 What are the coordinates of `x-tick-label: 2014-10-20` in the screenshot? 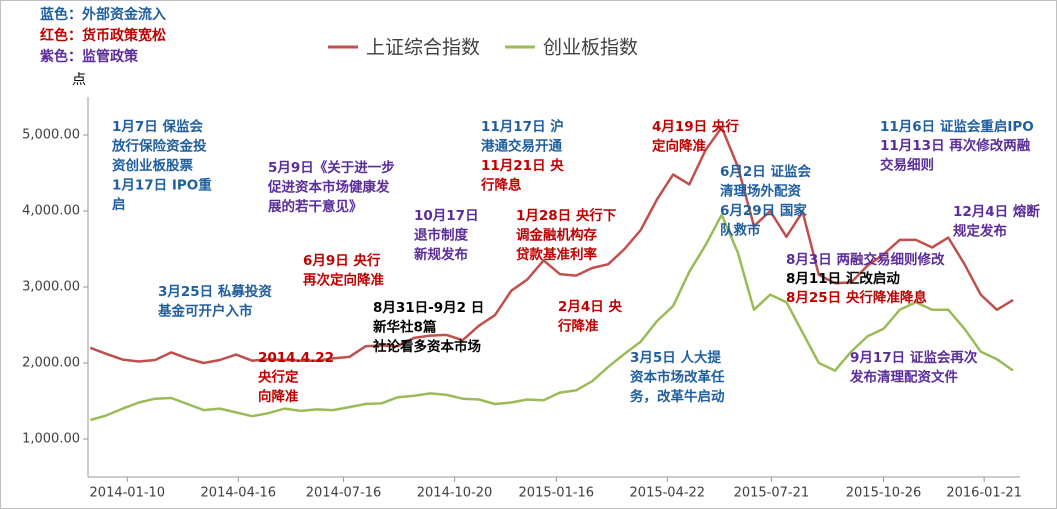 It's located at (455, 493).